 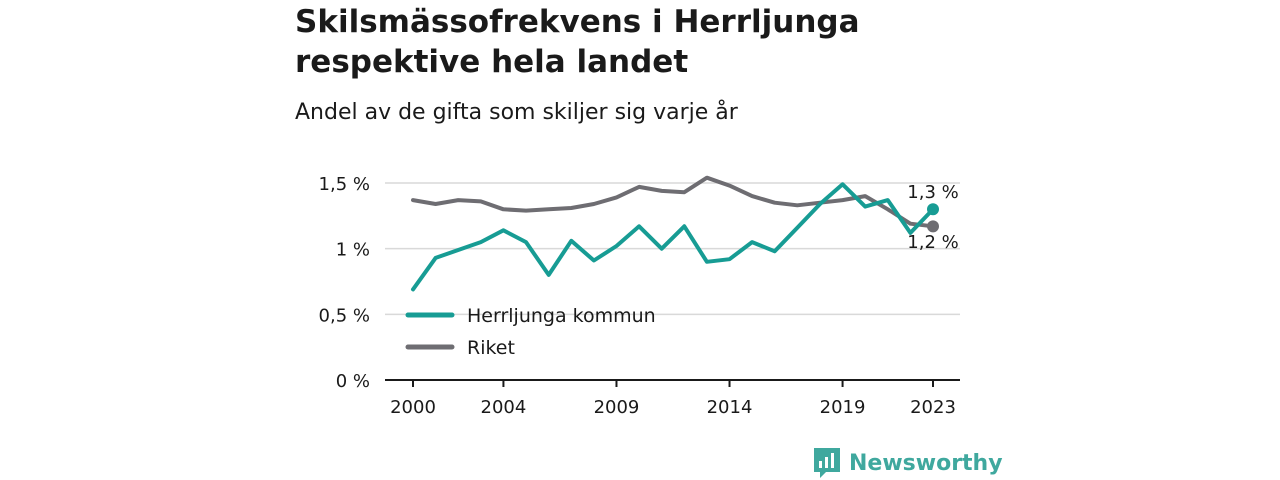 What do you see at coordinates (344, 315) in the screenshot?
I see `y-tick-label: 0,5 %` at bounding box center [344, 315].